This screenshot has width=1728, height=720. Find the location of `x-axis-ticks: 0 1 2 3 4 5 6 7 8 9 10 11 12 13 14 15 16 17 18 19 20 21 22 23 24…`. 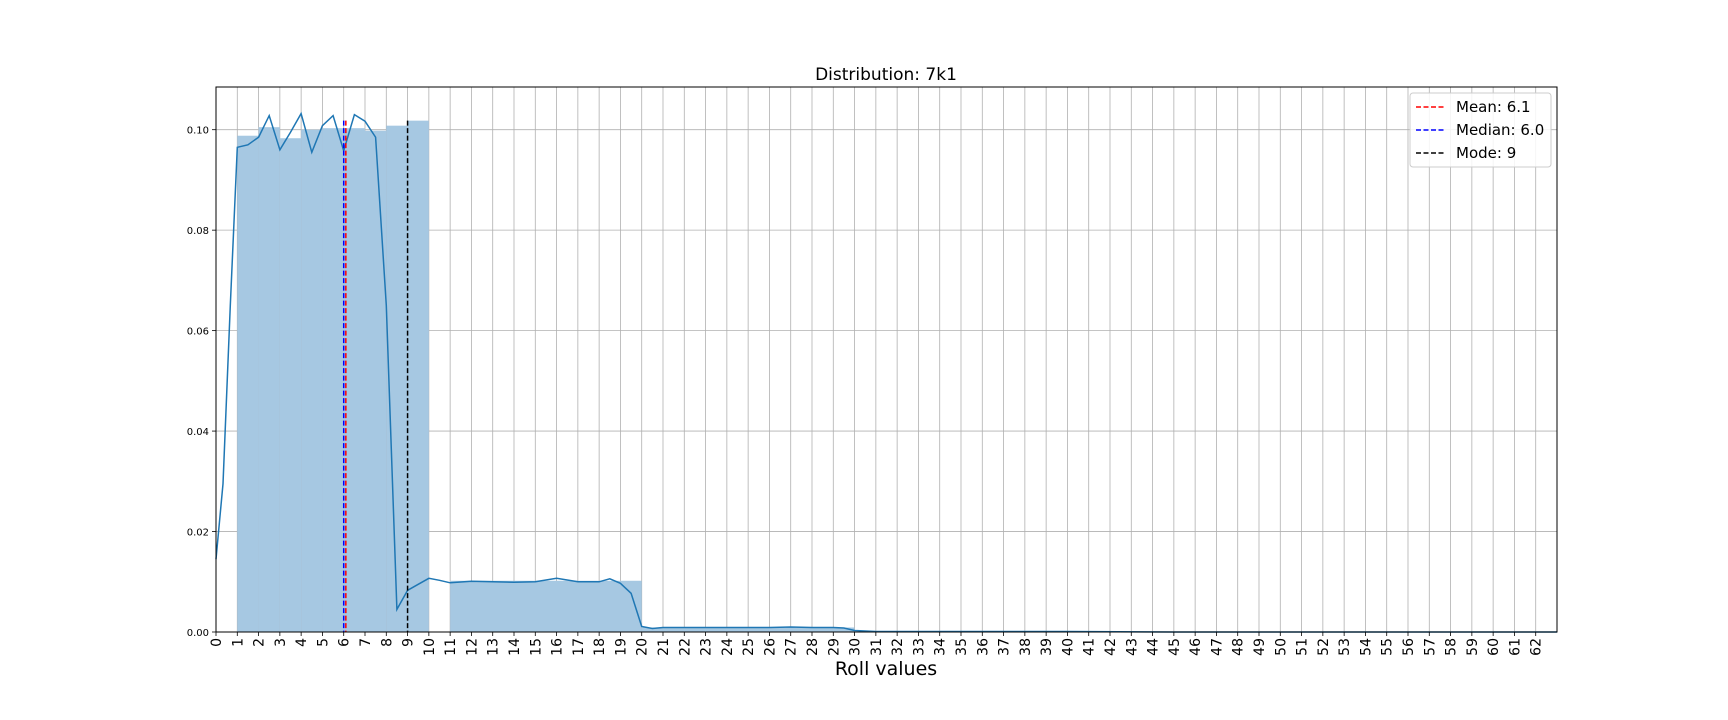

x-axis-ticks: 0 1 2 3 4 5 6 7 8 9 10 11 12 13 14 15 16 17 18 19 20 21 22 23 24… is located at coordinates (877, 644).